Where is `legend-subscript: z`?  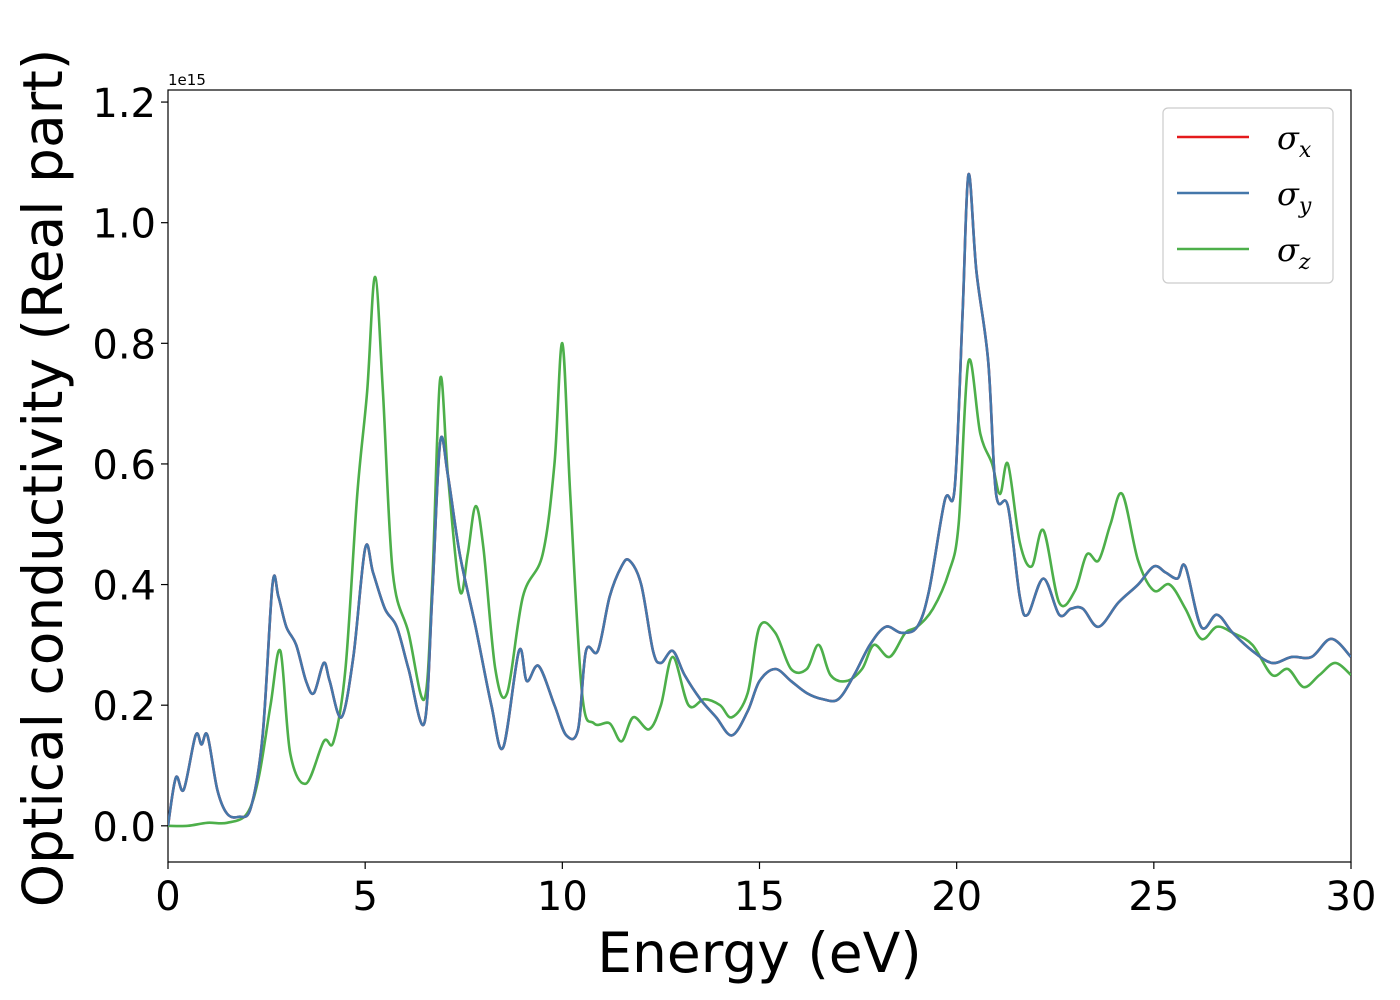
legend-subscript: z is located at coordinates (1304, 262).